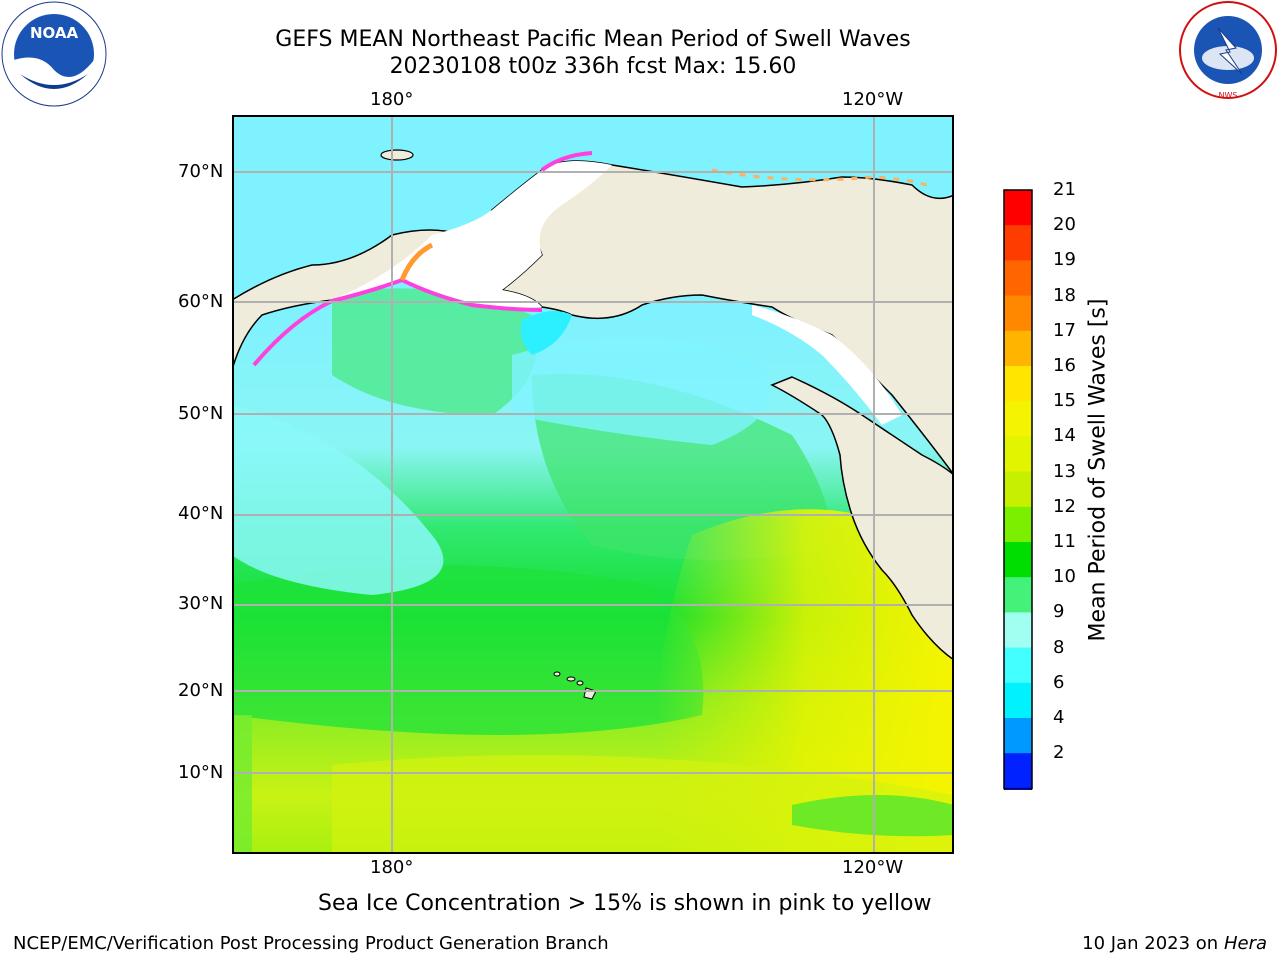  Describe the element at coordinates (643, 804) in the screenshot. I see `swell-zone-13s-south` at that location.